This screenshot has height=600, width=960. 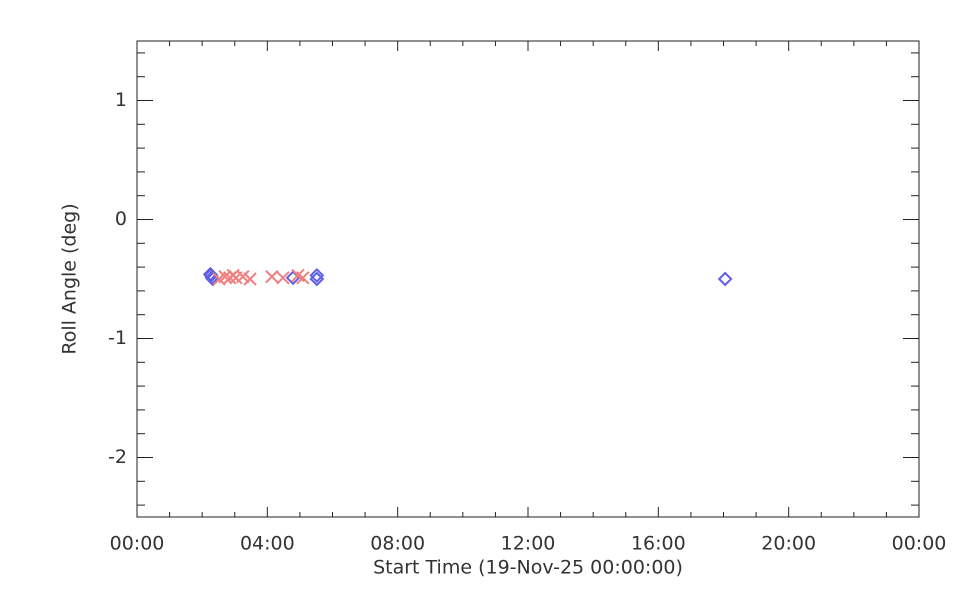 I want to click on x-tick-label: 08:00, so click(x=397, y=544).